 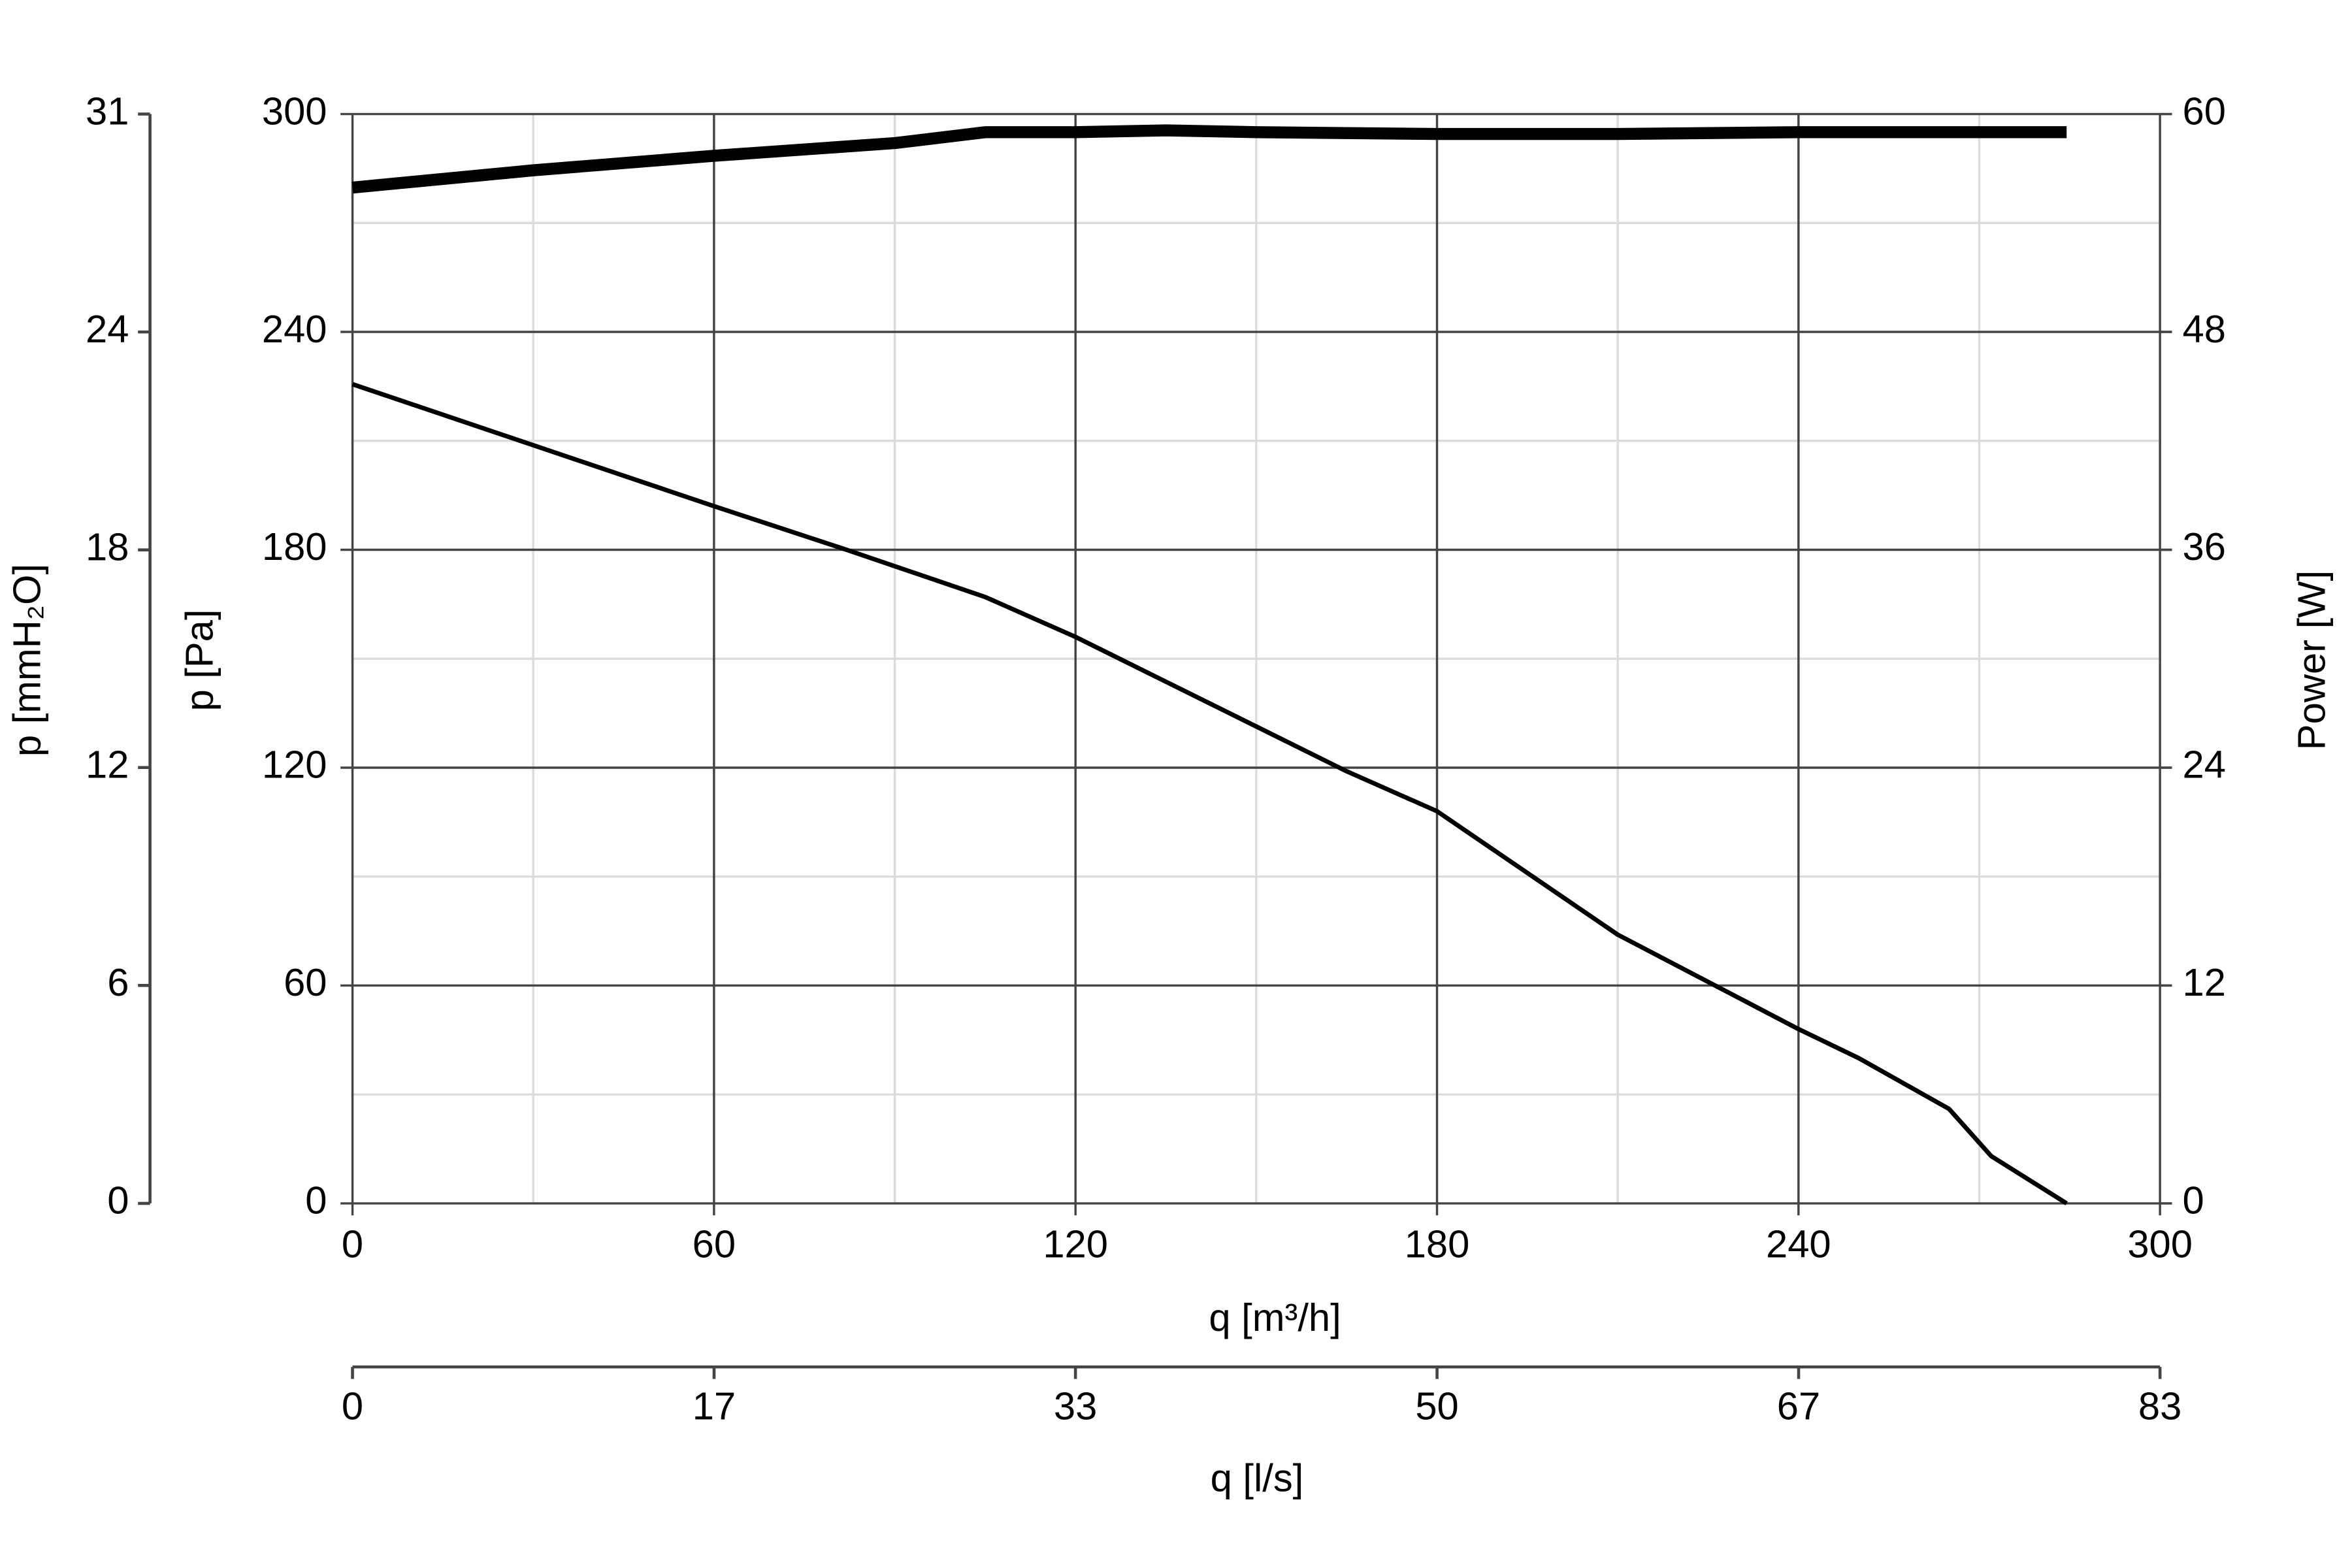 I want to click on x-tick-label: 0, so click(x=352, y=1244).